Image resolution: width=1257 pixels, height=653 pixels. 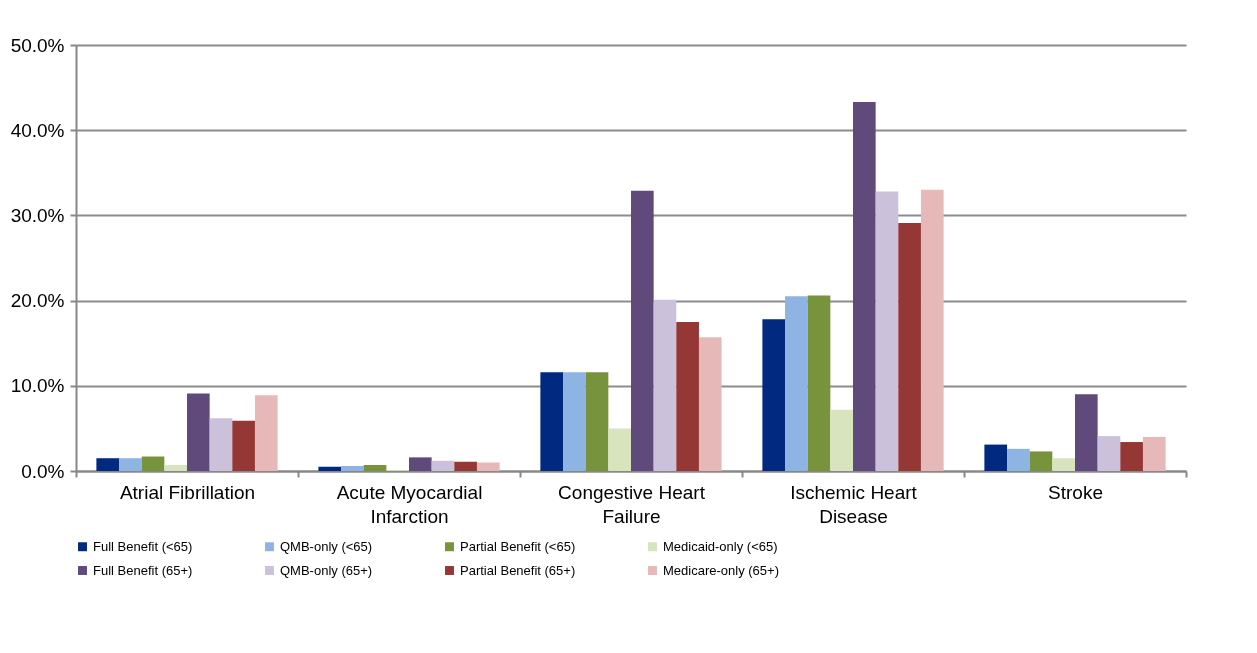 What do you see at coordinates (37, 45) in the screenshot?
I see `y-tick-label: 50.0%` at bounding box center [37, 45].